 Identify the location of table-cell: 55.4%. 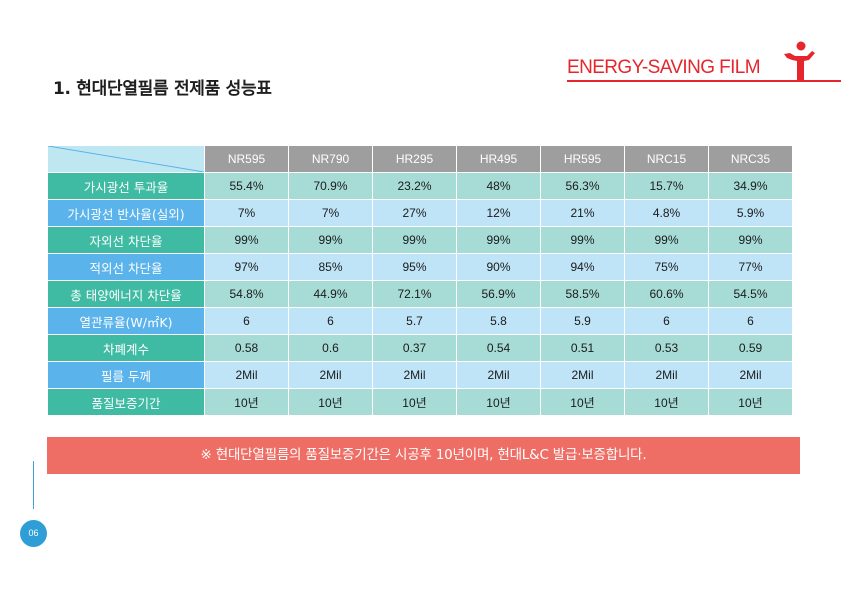
(246, 186).